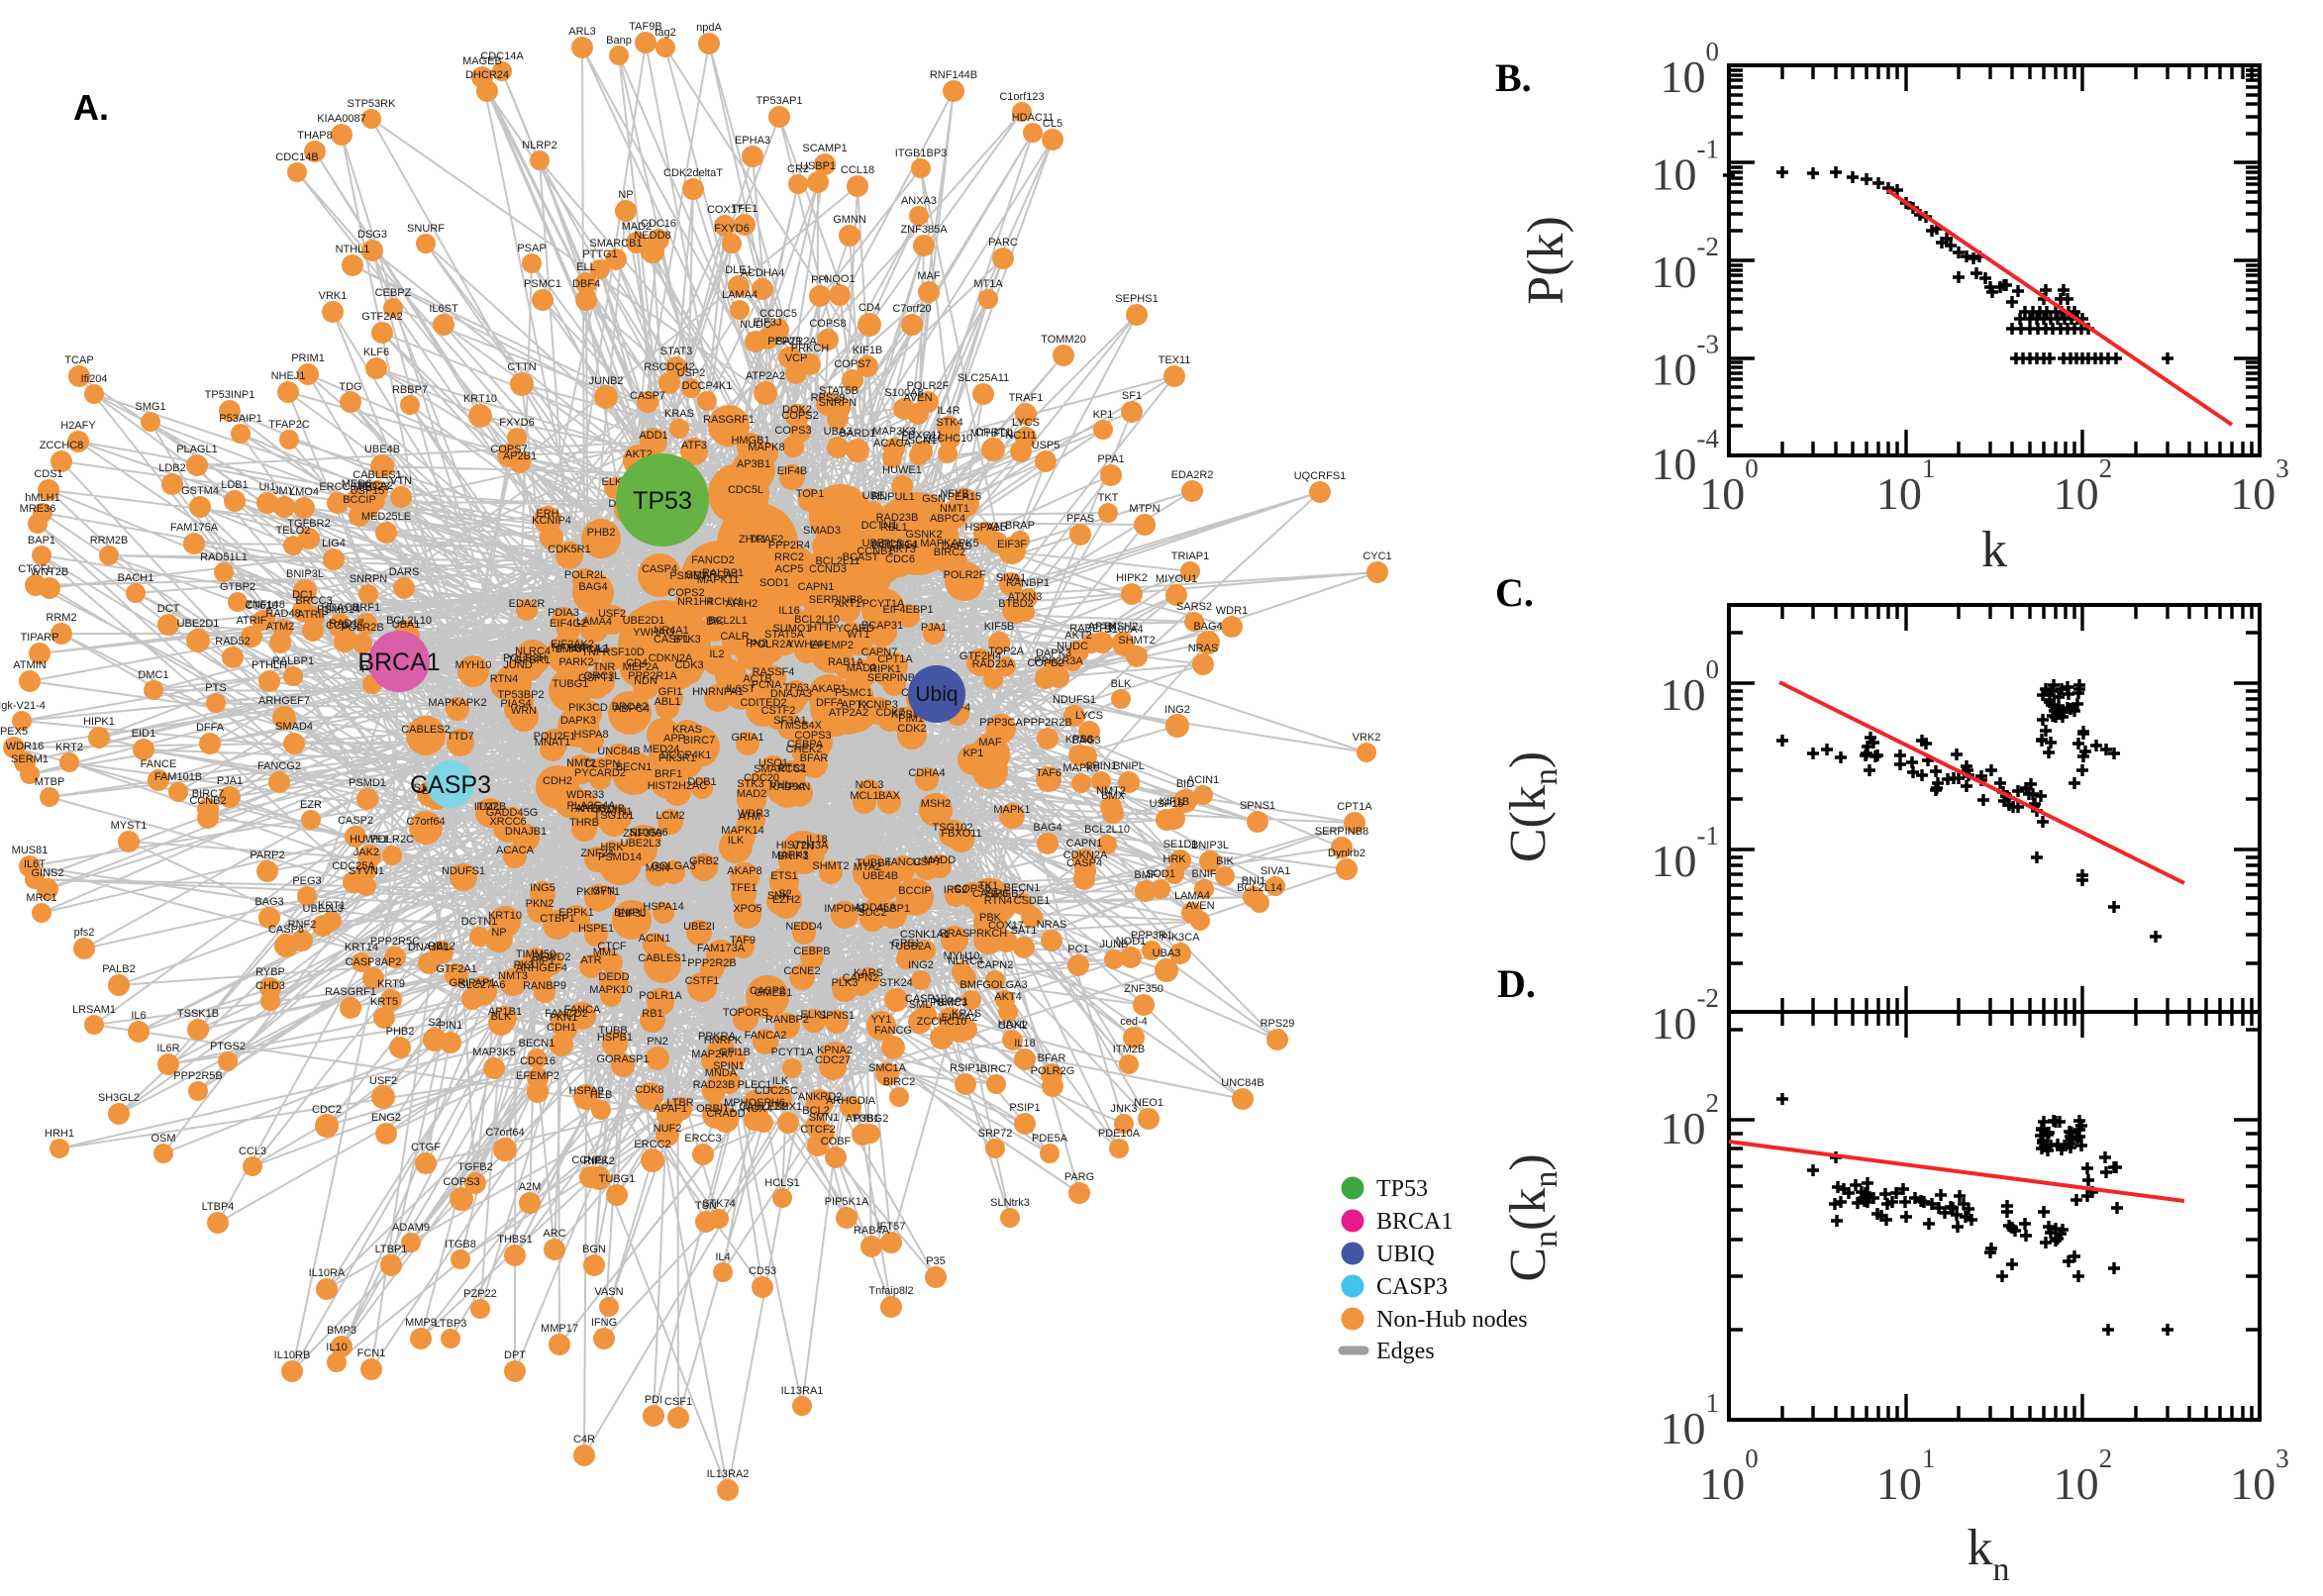 Image resolution: width=2323 pixels, height=1596 pixels. I want to click on svg-text: HMGB1, so click(750, 441).